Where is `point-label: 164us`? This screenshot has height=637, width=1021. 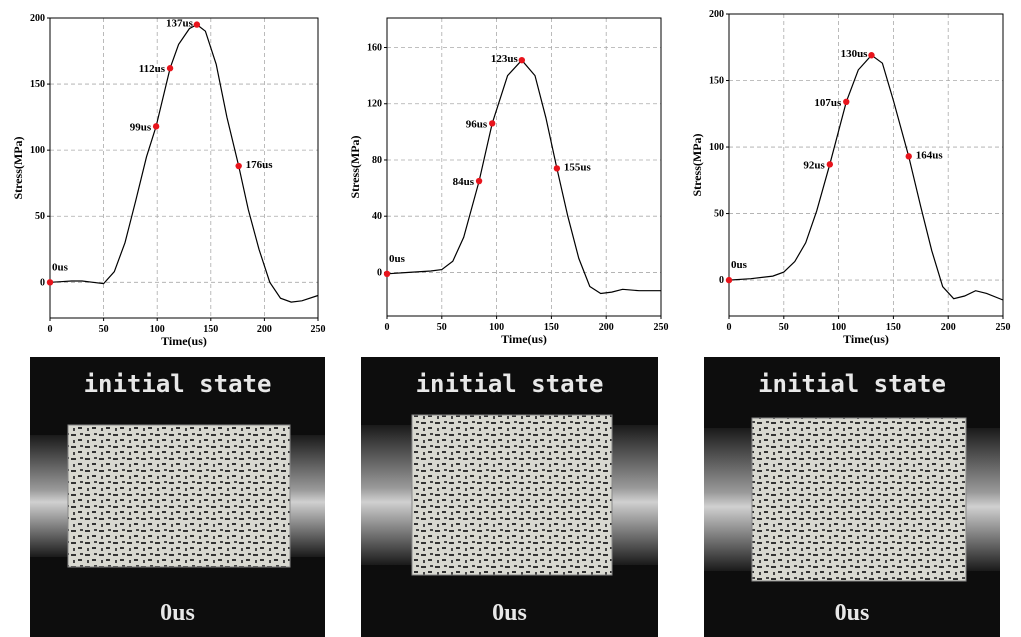
point-label: 164us is located at coordinates (930, 155).